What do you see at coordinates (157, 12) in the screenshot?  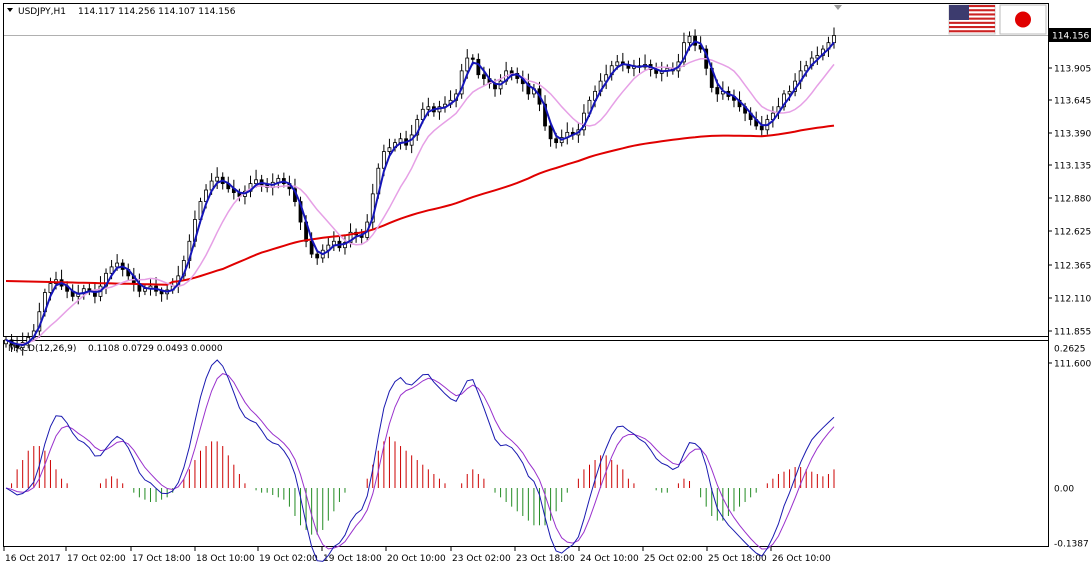 I see `ohlc-values: 114.117 114.256 114.107 114.156` at bounding box center [157, 12].